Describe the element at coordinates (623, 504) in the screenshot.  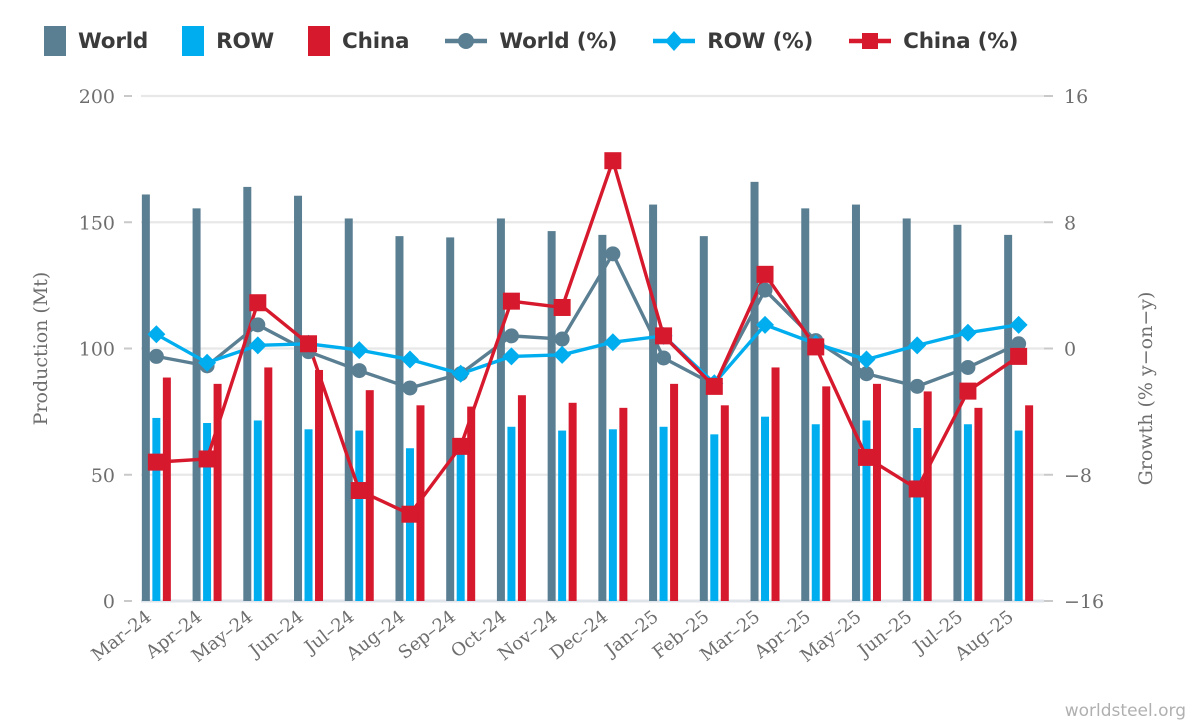
I see `bar-china-Dec–24` at that location.